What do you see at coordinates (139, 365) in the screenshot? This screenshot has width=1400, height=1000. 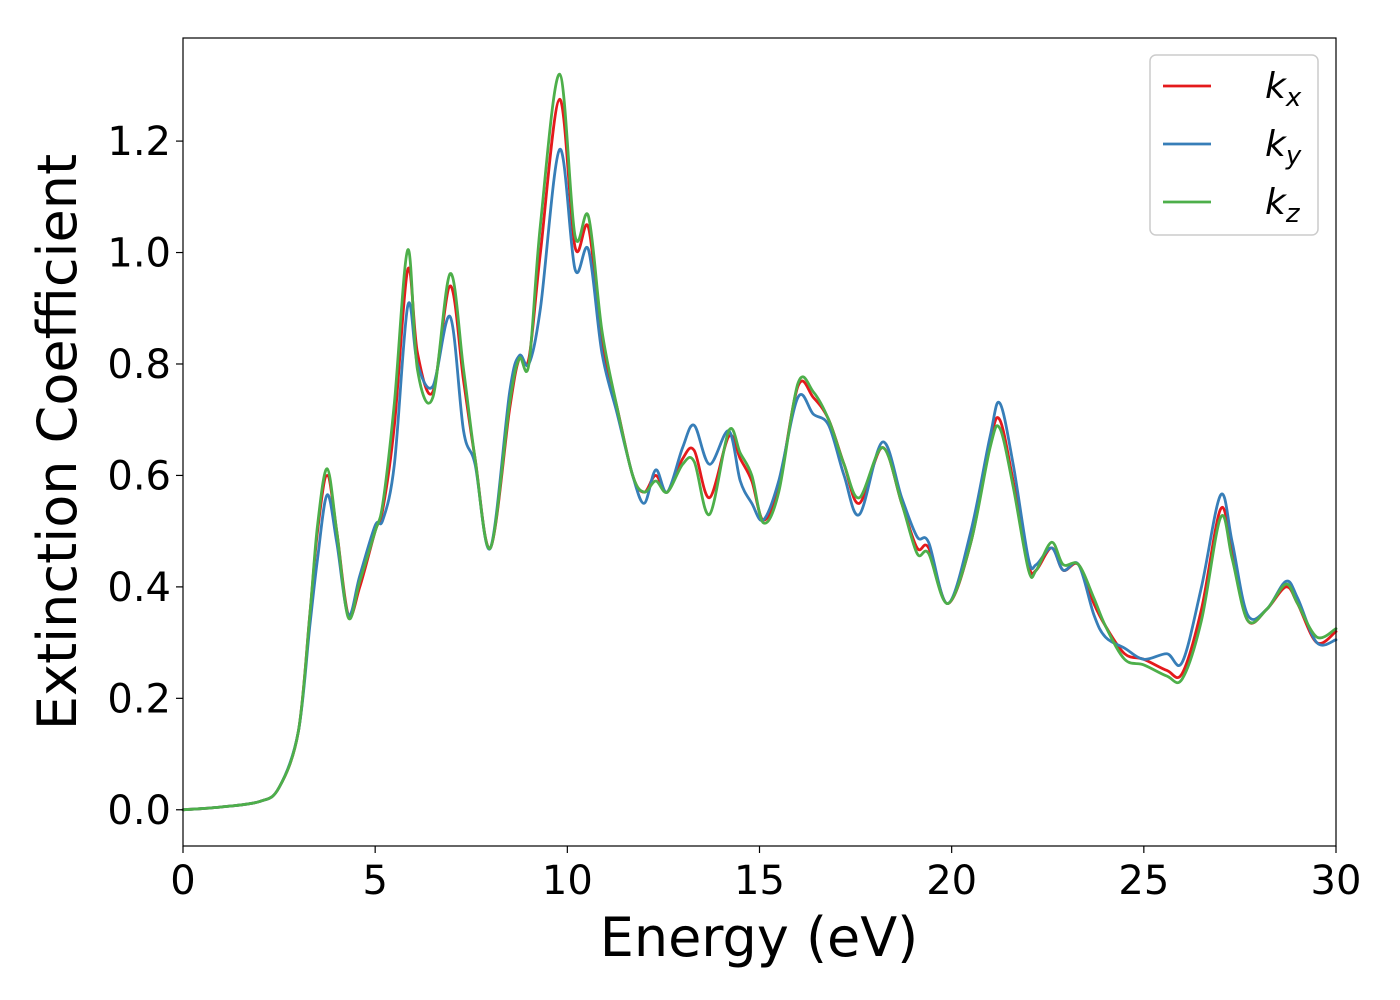 I see `y-tick-label: 0.8` at bounding box center [139, 365].